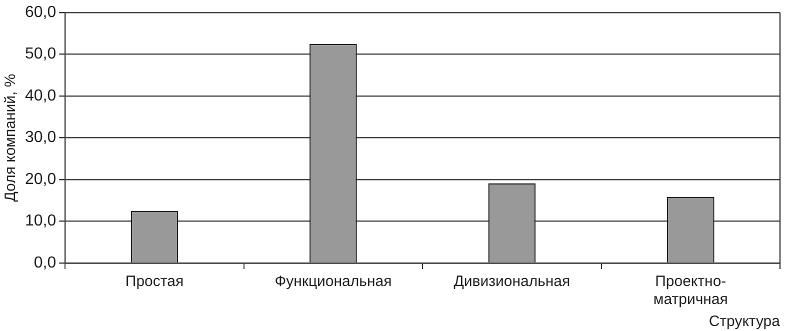  Describe the element at coordinates (40, 137) in the screenshot. I see `y-tick-label: 30,0` at that location.